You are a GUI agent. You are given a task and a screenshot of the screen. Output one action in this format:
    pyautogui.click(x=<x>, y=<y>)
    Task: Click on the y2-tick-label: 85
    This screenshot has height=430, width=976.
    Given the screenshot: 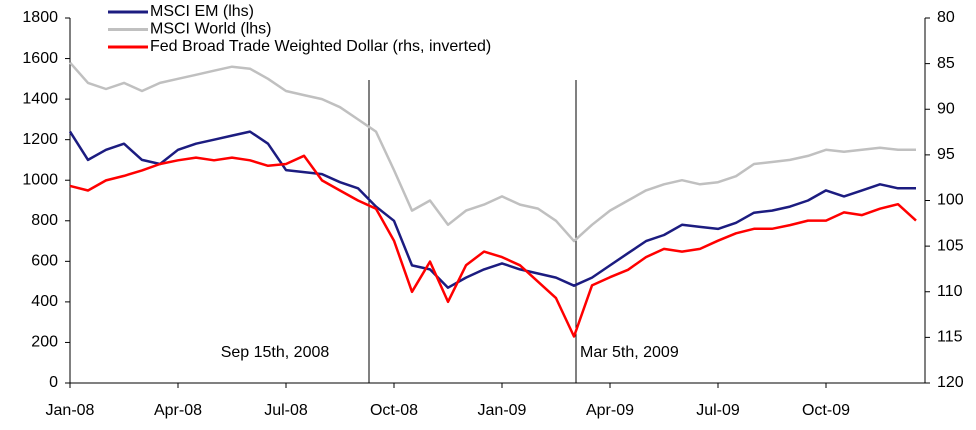 What is the action you would take?
    pyautogui.click(x=946, y=63)
    